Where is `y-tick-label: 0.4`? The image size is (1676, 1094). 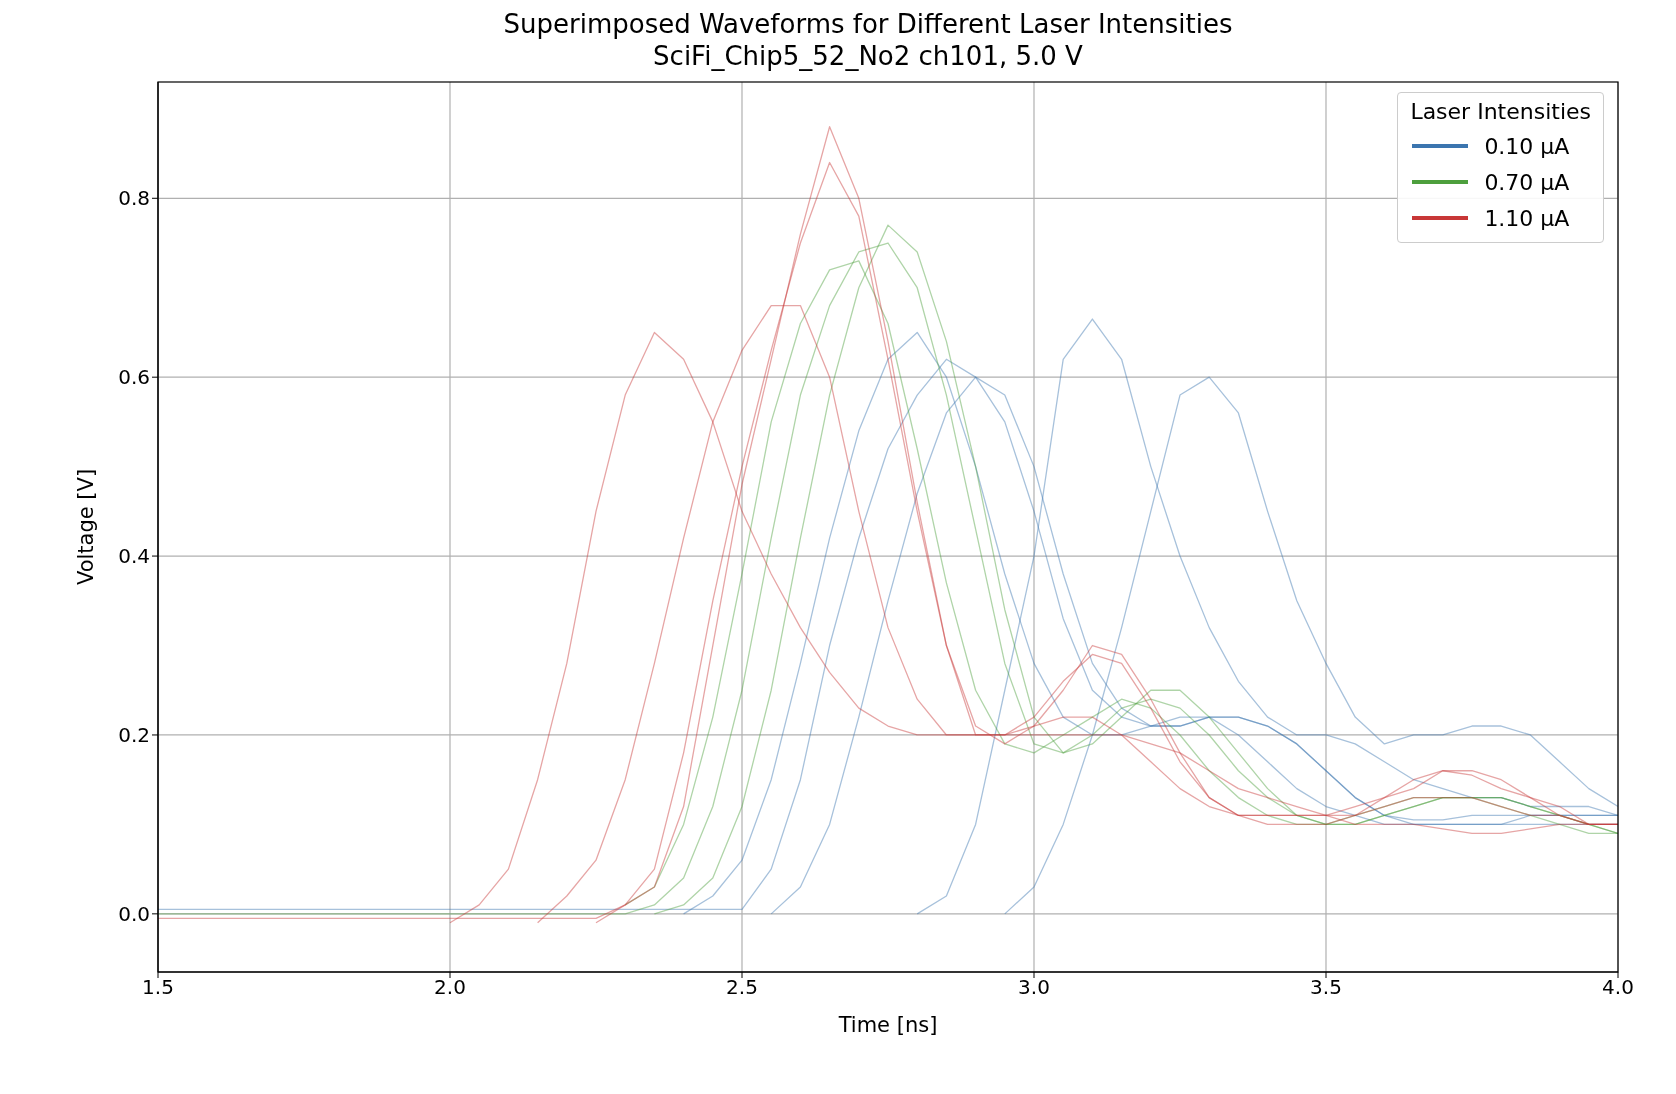
y-tick-label: 0.4 is located at coordinates (134, 556).